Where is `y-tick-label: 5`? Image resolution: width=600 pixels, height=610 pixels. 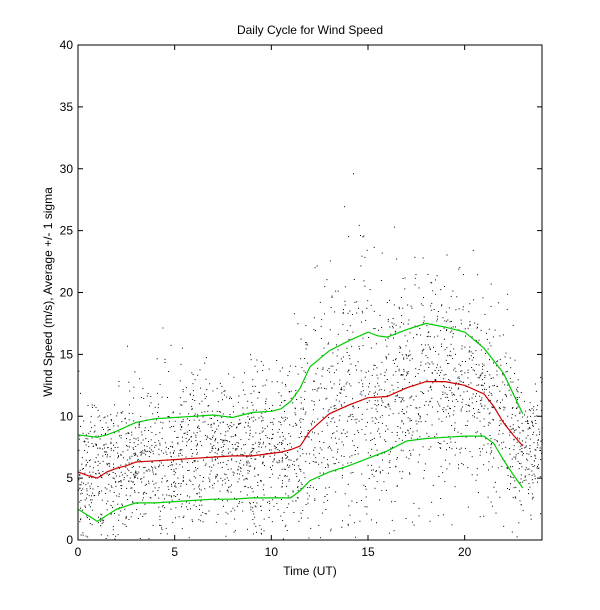 y-tick-label: 5 is located at coordinates (69, 478).